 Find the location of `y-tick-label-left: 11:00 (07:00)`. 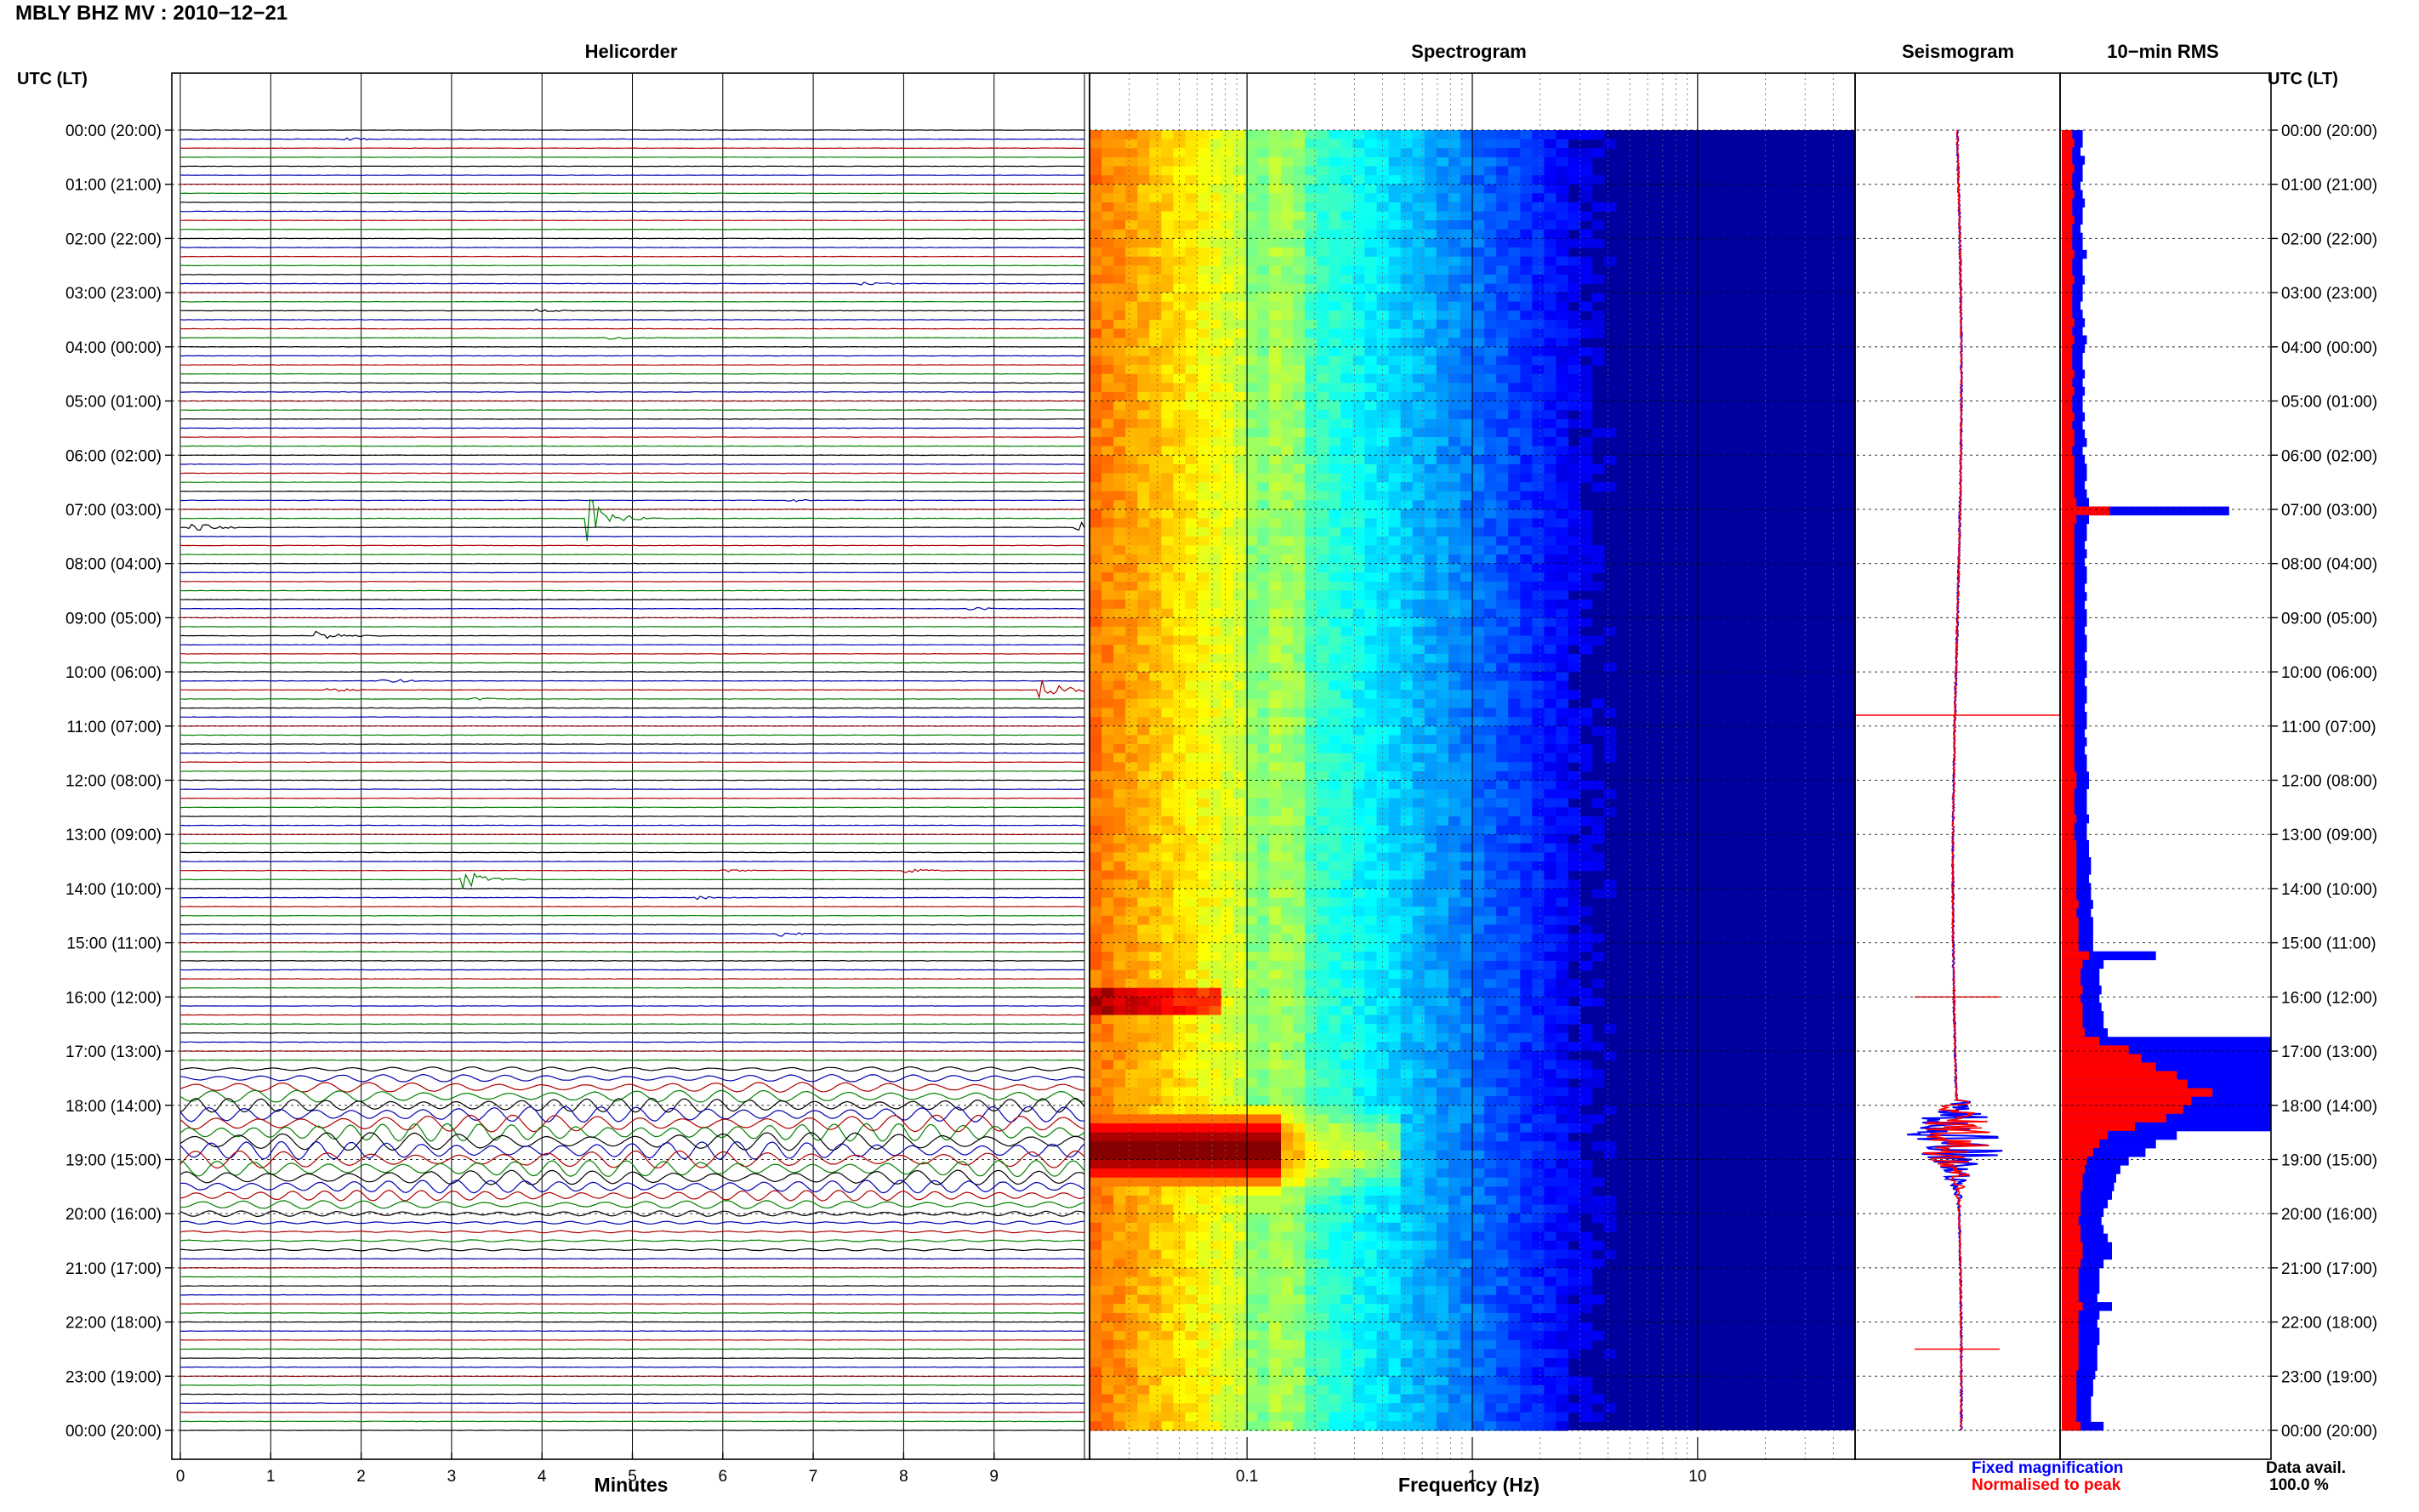

y-tick-label-left: 11:00 (07:00) is located at coordinates (114, 727).